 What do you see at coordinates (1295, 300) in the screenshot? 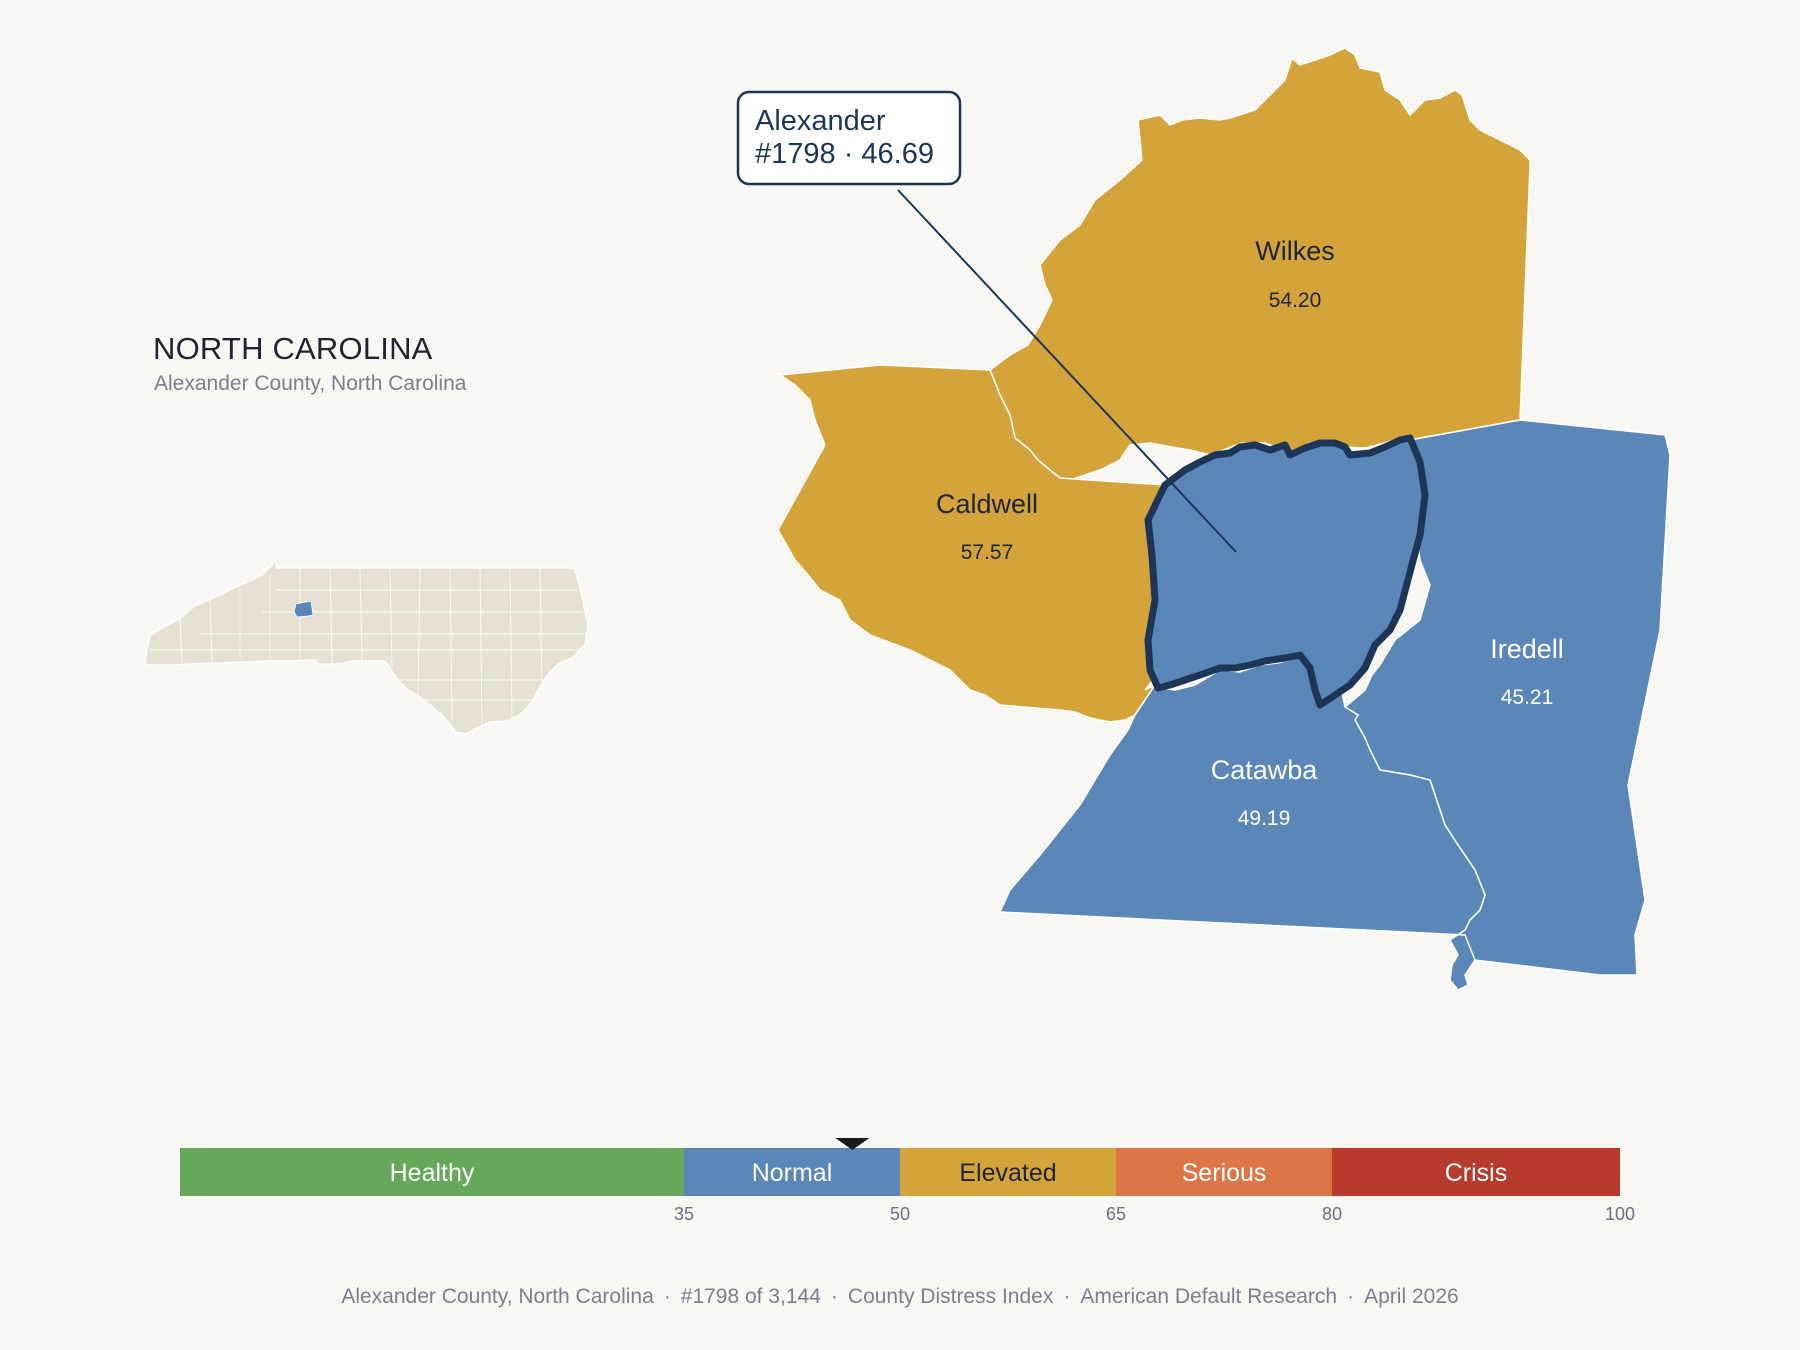
I see `county-value-wilkes: 54.20` at bounding box center [1295, 300].